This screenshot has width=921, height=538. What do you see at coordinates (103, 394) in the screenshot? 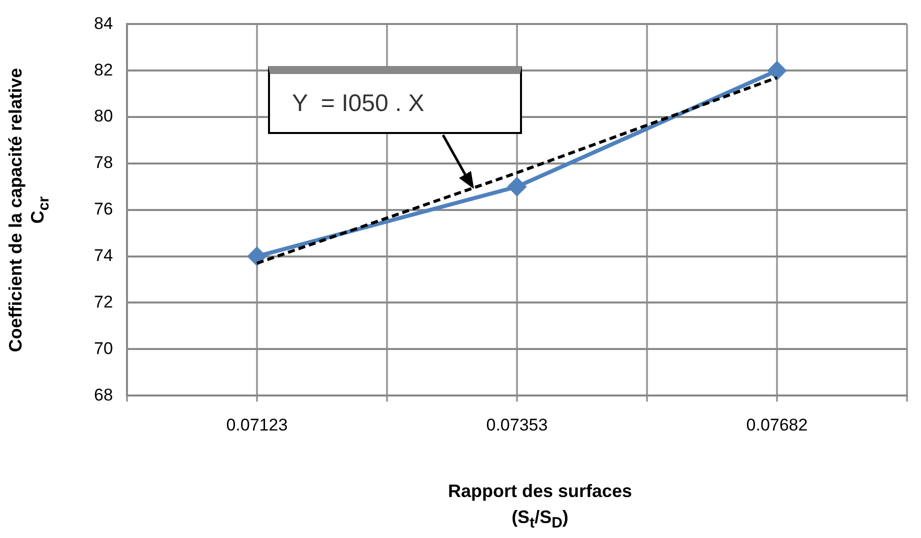
I see `y-tick-label: 68` at bounding box center [103, 394].